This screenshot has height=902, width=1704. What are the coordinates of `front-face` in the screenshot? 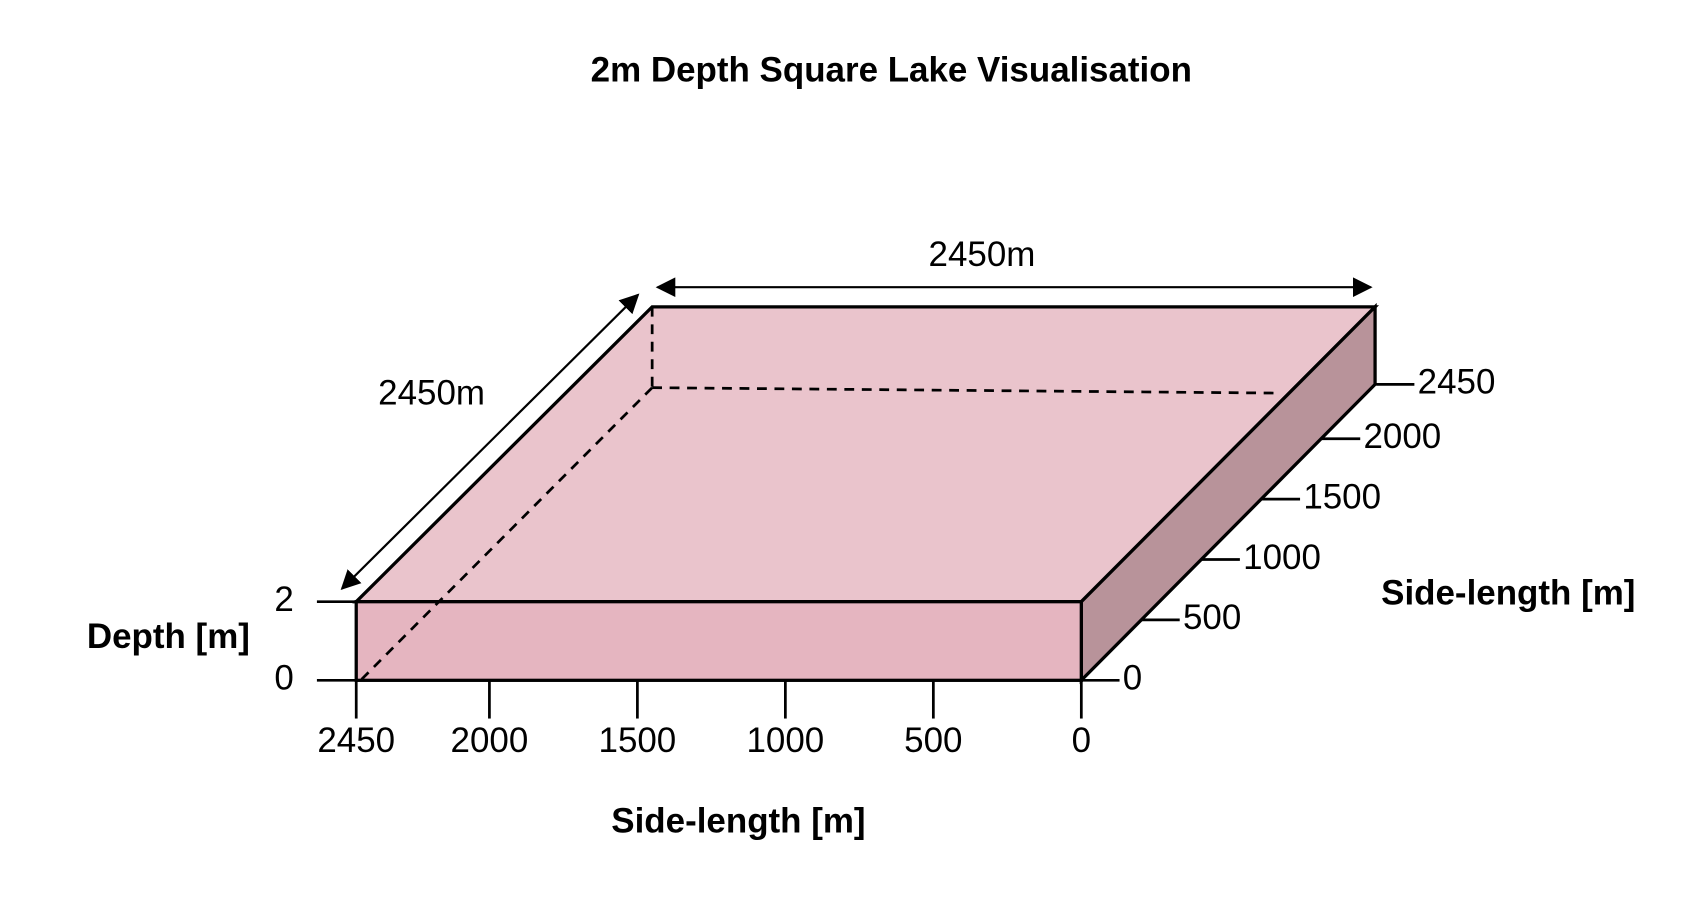 It's located at (718, 641).